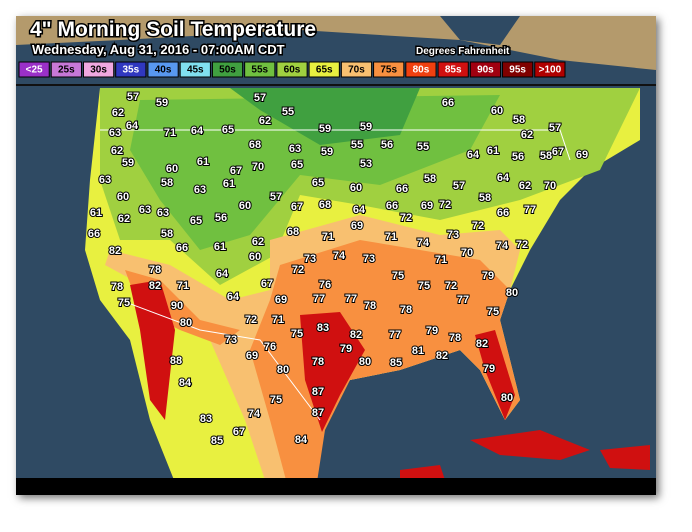 The height and width of the screenshot is (532, 692). What do you see at coordinates (196, 221) in the screenshot?
I see `station-value: 65` at bounding box center [196, 221].